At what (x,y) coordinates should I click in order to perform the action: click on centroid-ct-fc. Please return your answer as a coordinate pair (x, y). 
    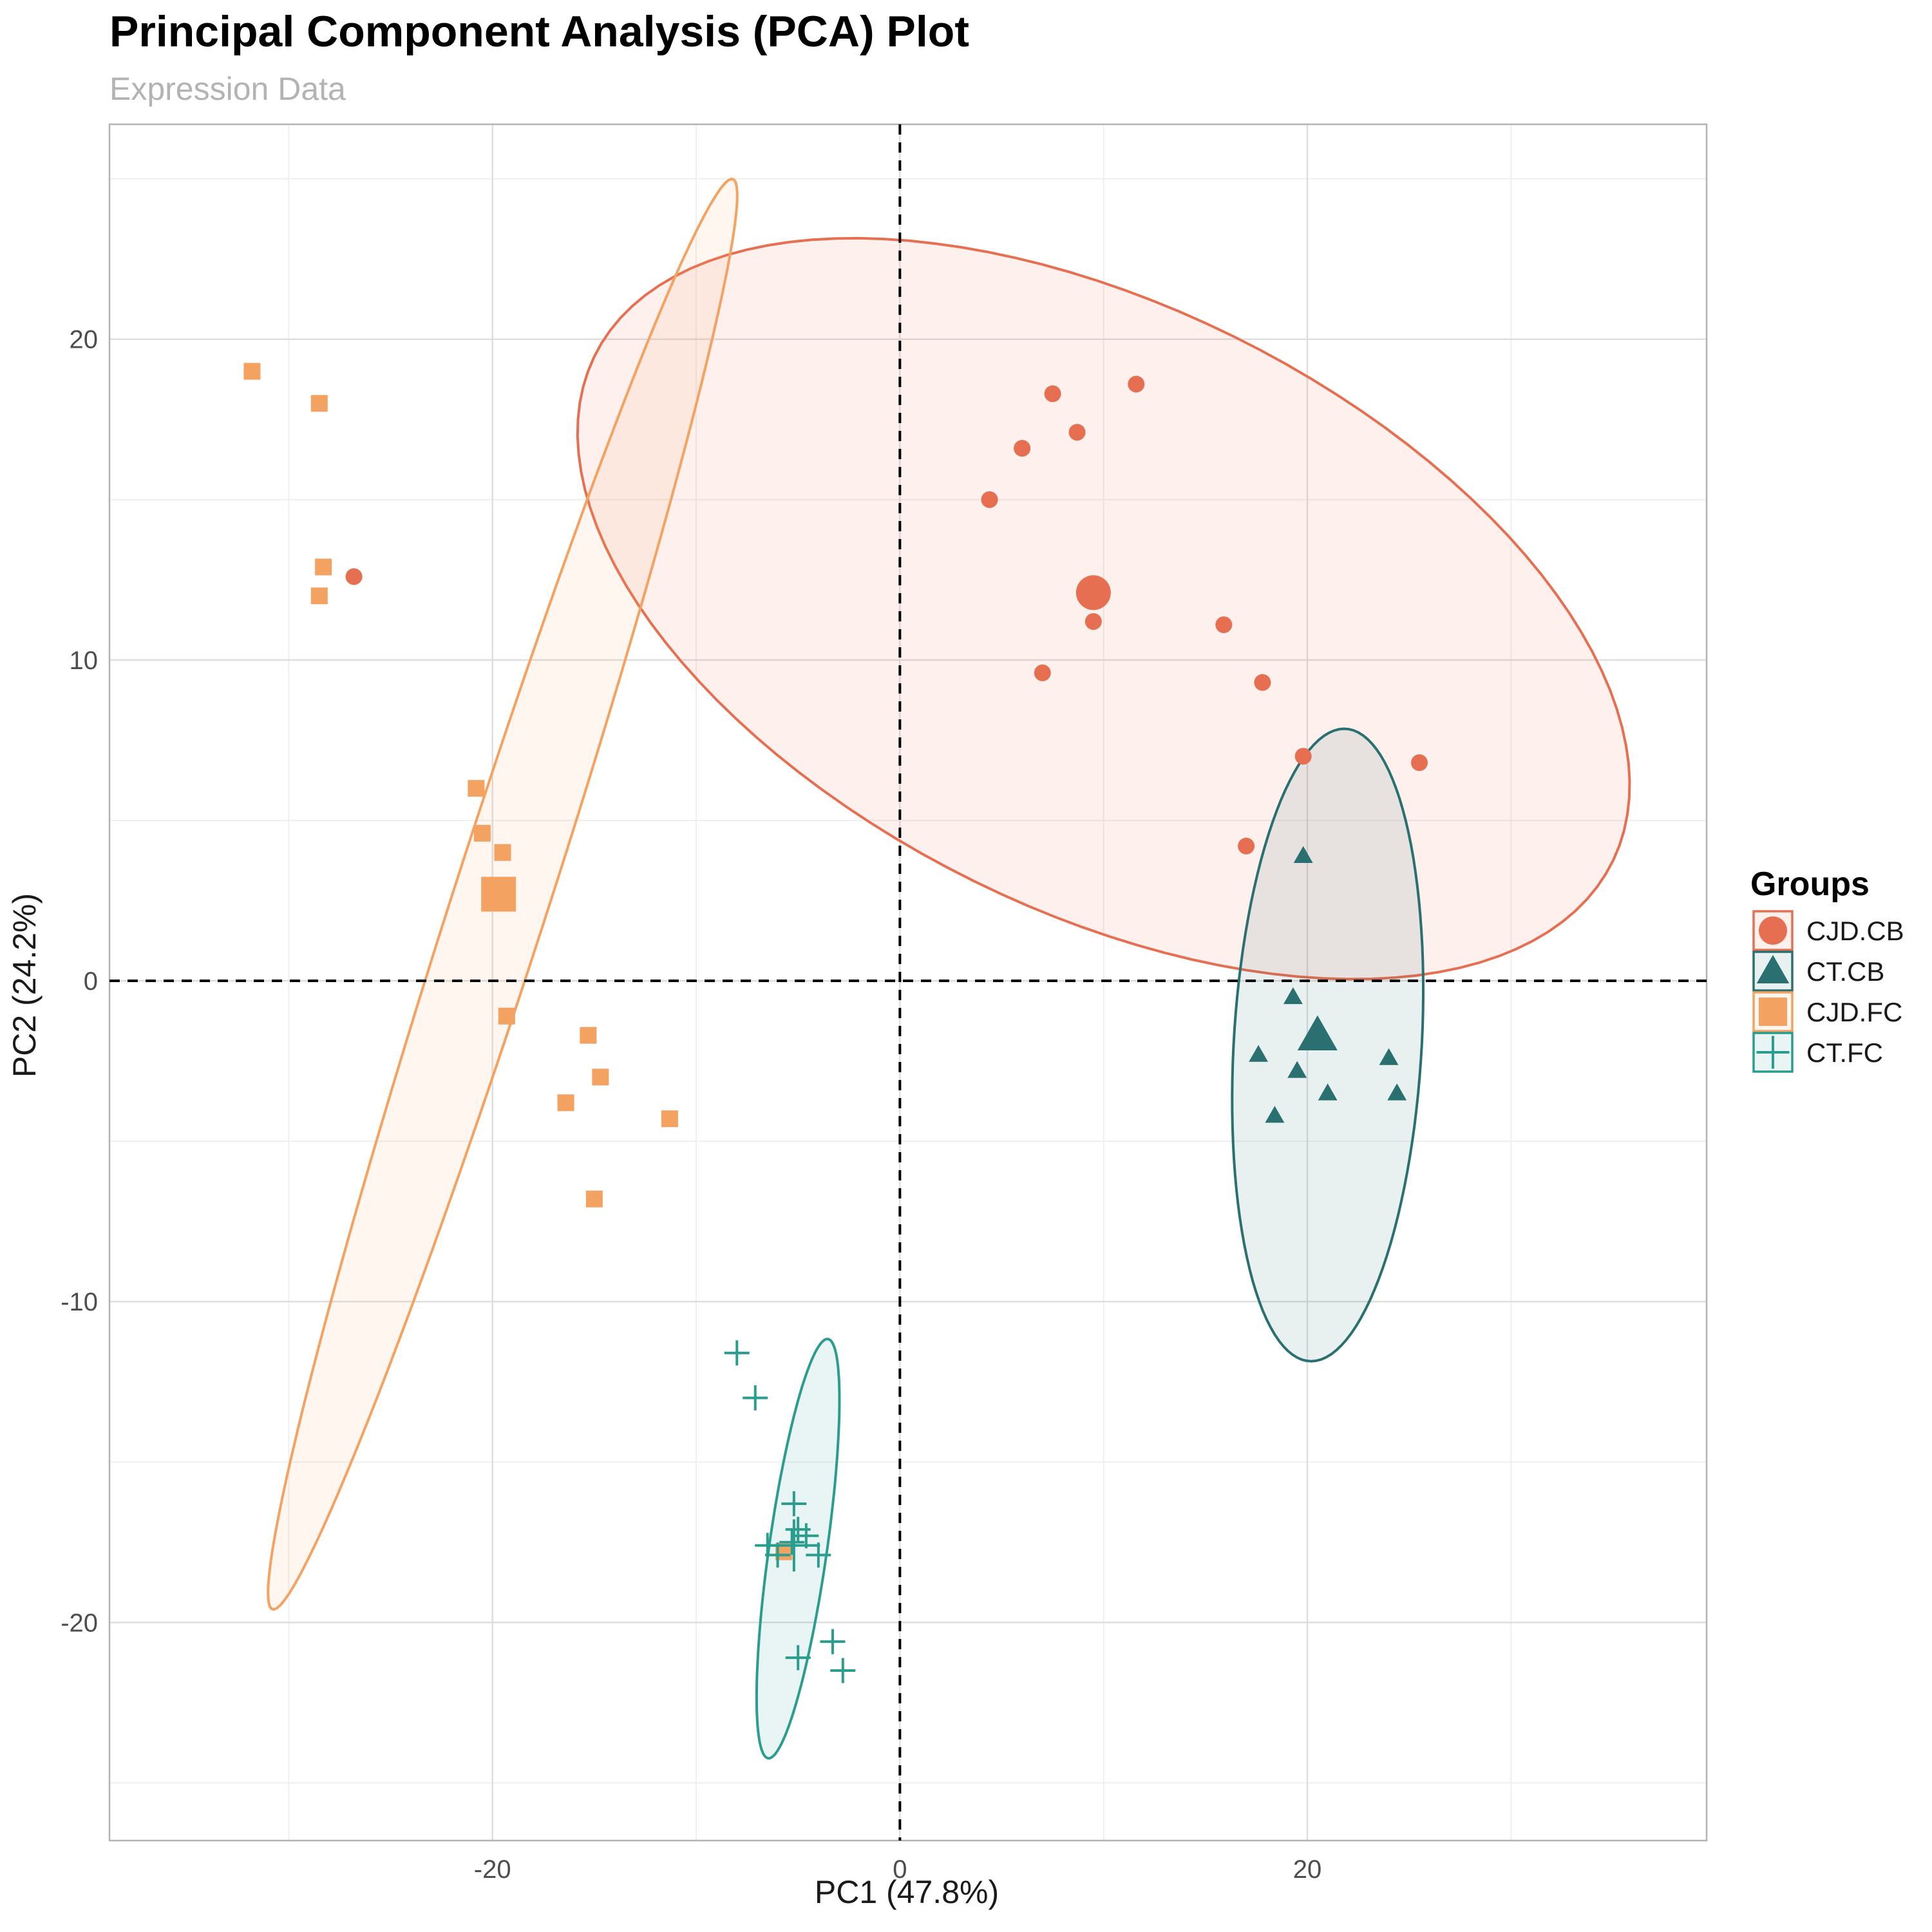
    Looking at the image, I should click on (794, 1545).